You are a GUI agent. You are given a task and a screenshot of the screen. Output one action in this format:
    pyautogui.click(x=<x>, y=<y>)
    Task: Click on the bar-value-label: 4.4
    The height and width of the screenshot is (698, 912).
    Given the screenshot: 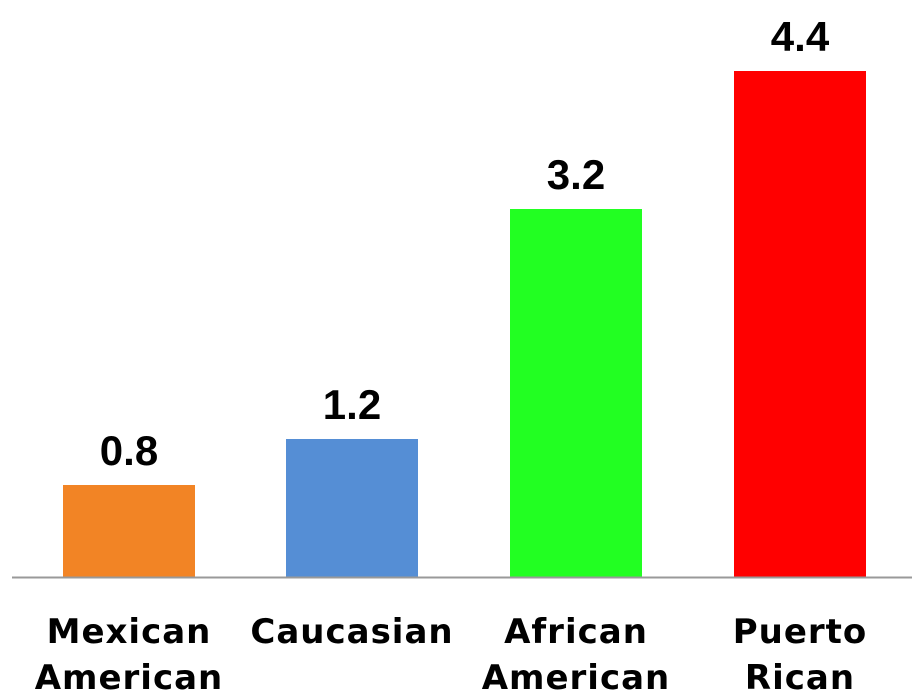 What is the action you would take?
    pyautogui.click(x=800, y=36)
    